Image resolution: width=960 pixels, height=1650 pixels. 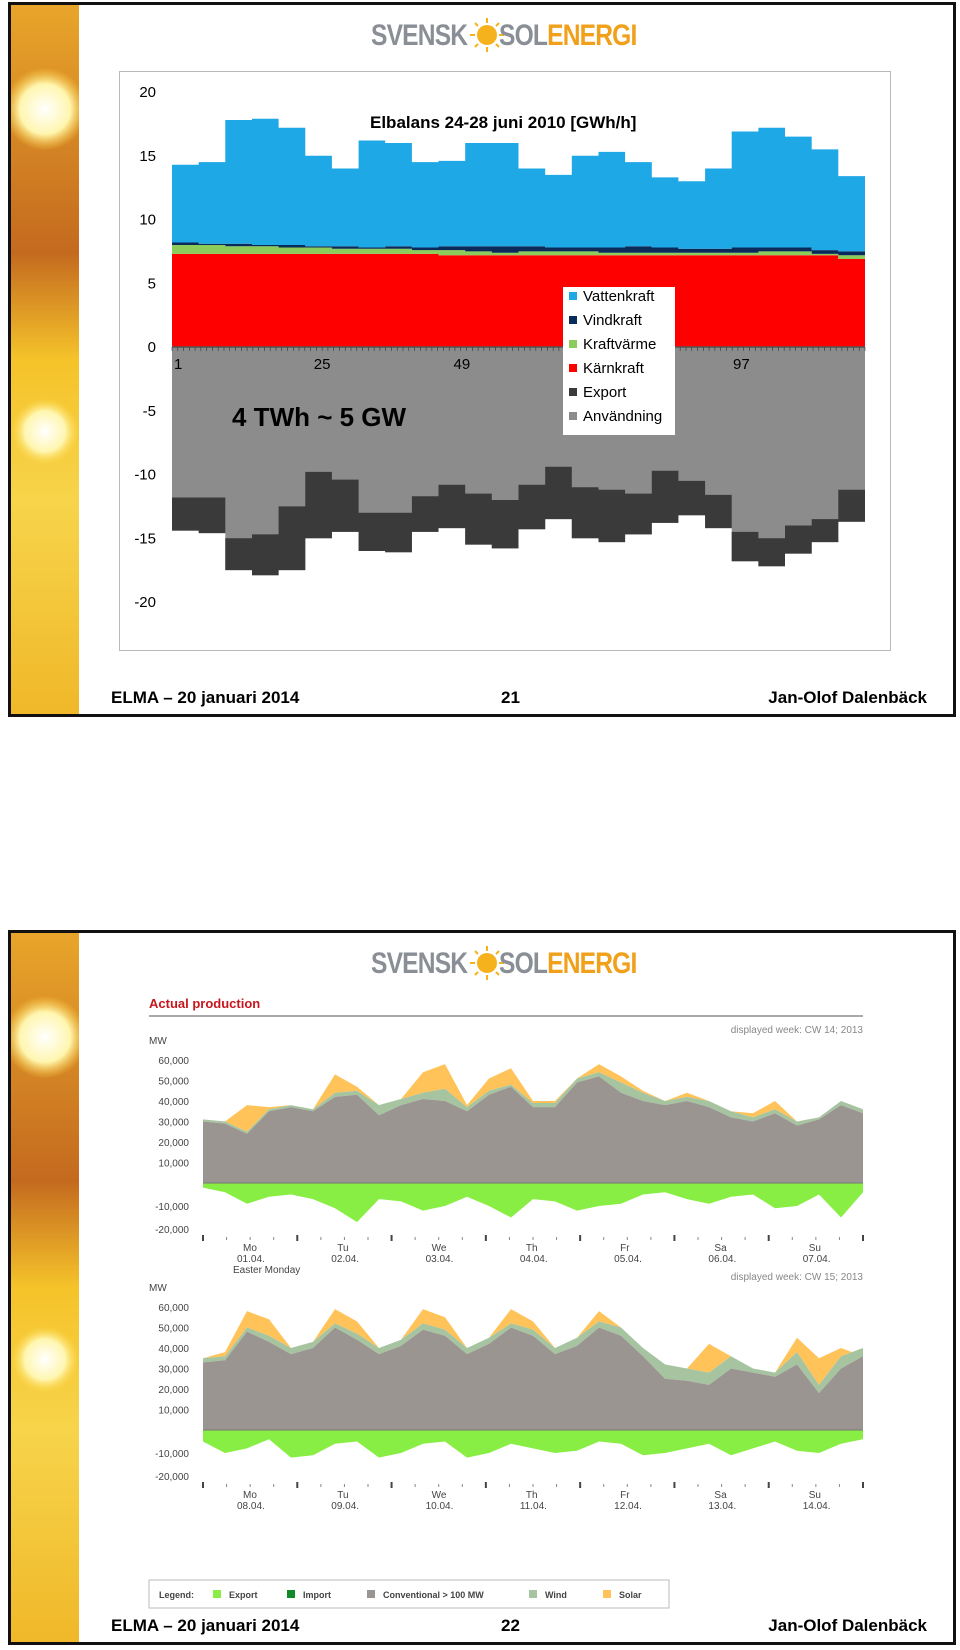 I want to click on date-label: 09.04., so click(x=345, y=1506).